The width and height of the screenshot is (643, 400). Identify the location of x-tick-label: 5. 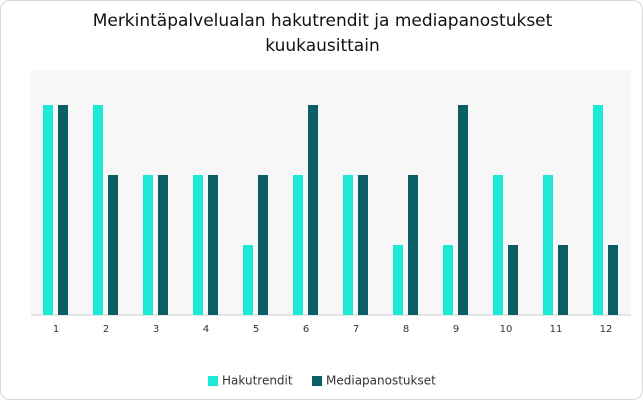
(256, 329).